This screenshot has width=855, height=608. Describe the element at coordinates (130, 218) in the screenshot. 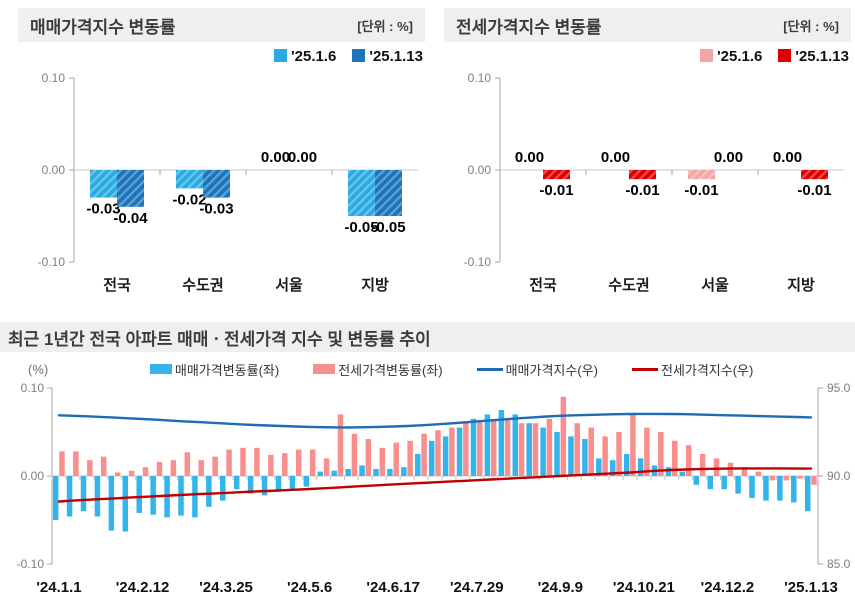

I see `chart-text: -0.04` at that location.